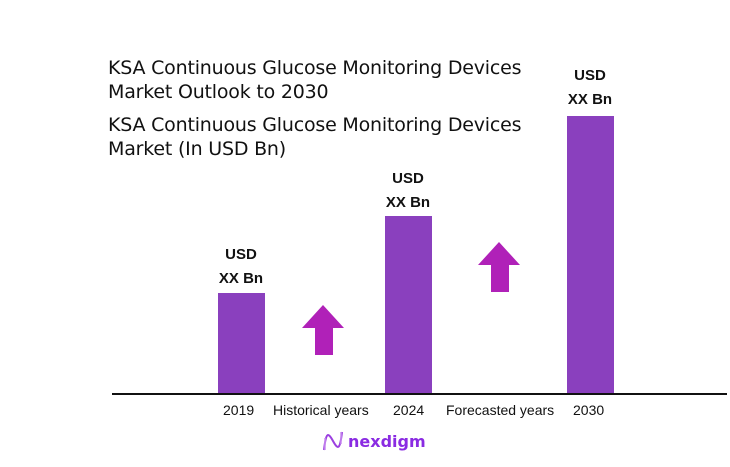 Image resolution: width=730 pixels, height=467 pixels. What do you see at coordinates (419, 394) in the screenshot?
I see `x-axis-line` at bounding box center [419, 394].